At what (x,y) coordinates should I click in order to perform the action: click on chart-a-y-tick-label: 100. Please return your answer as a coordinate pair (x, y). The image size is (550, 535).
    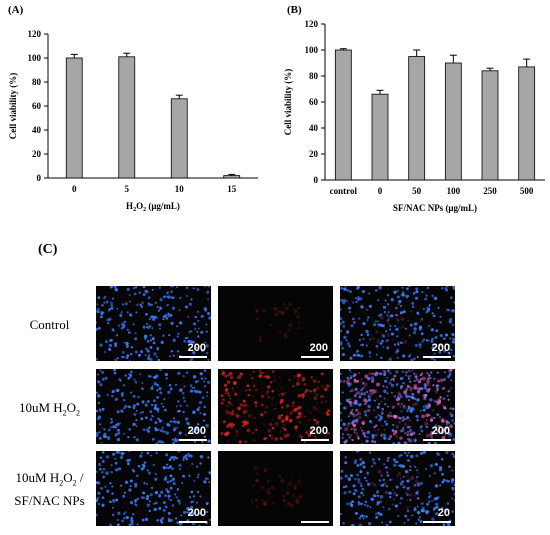
    Looking at the image, I should click on (35, 58).